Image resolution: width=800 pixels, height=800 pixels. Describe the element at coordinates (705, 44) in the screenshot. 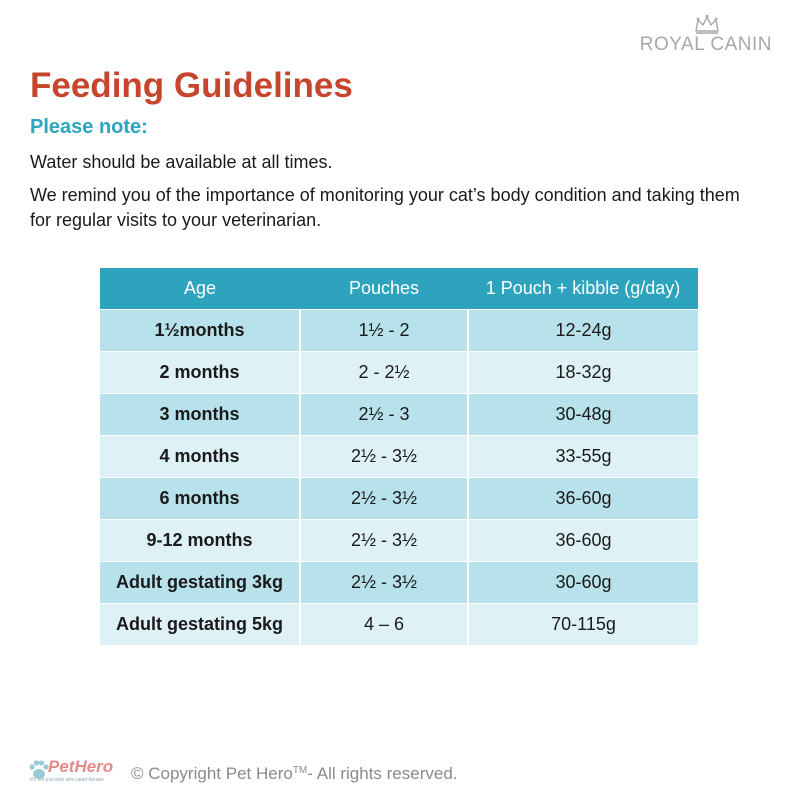

I see `brand-logo-text: ROYAL CANIN` at that location.